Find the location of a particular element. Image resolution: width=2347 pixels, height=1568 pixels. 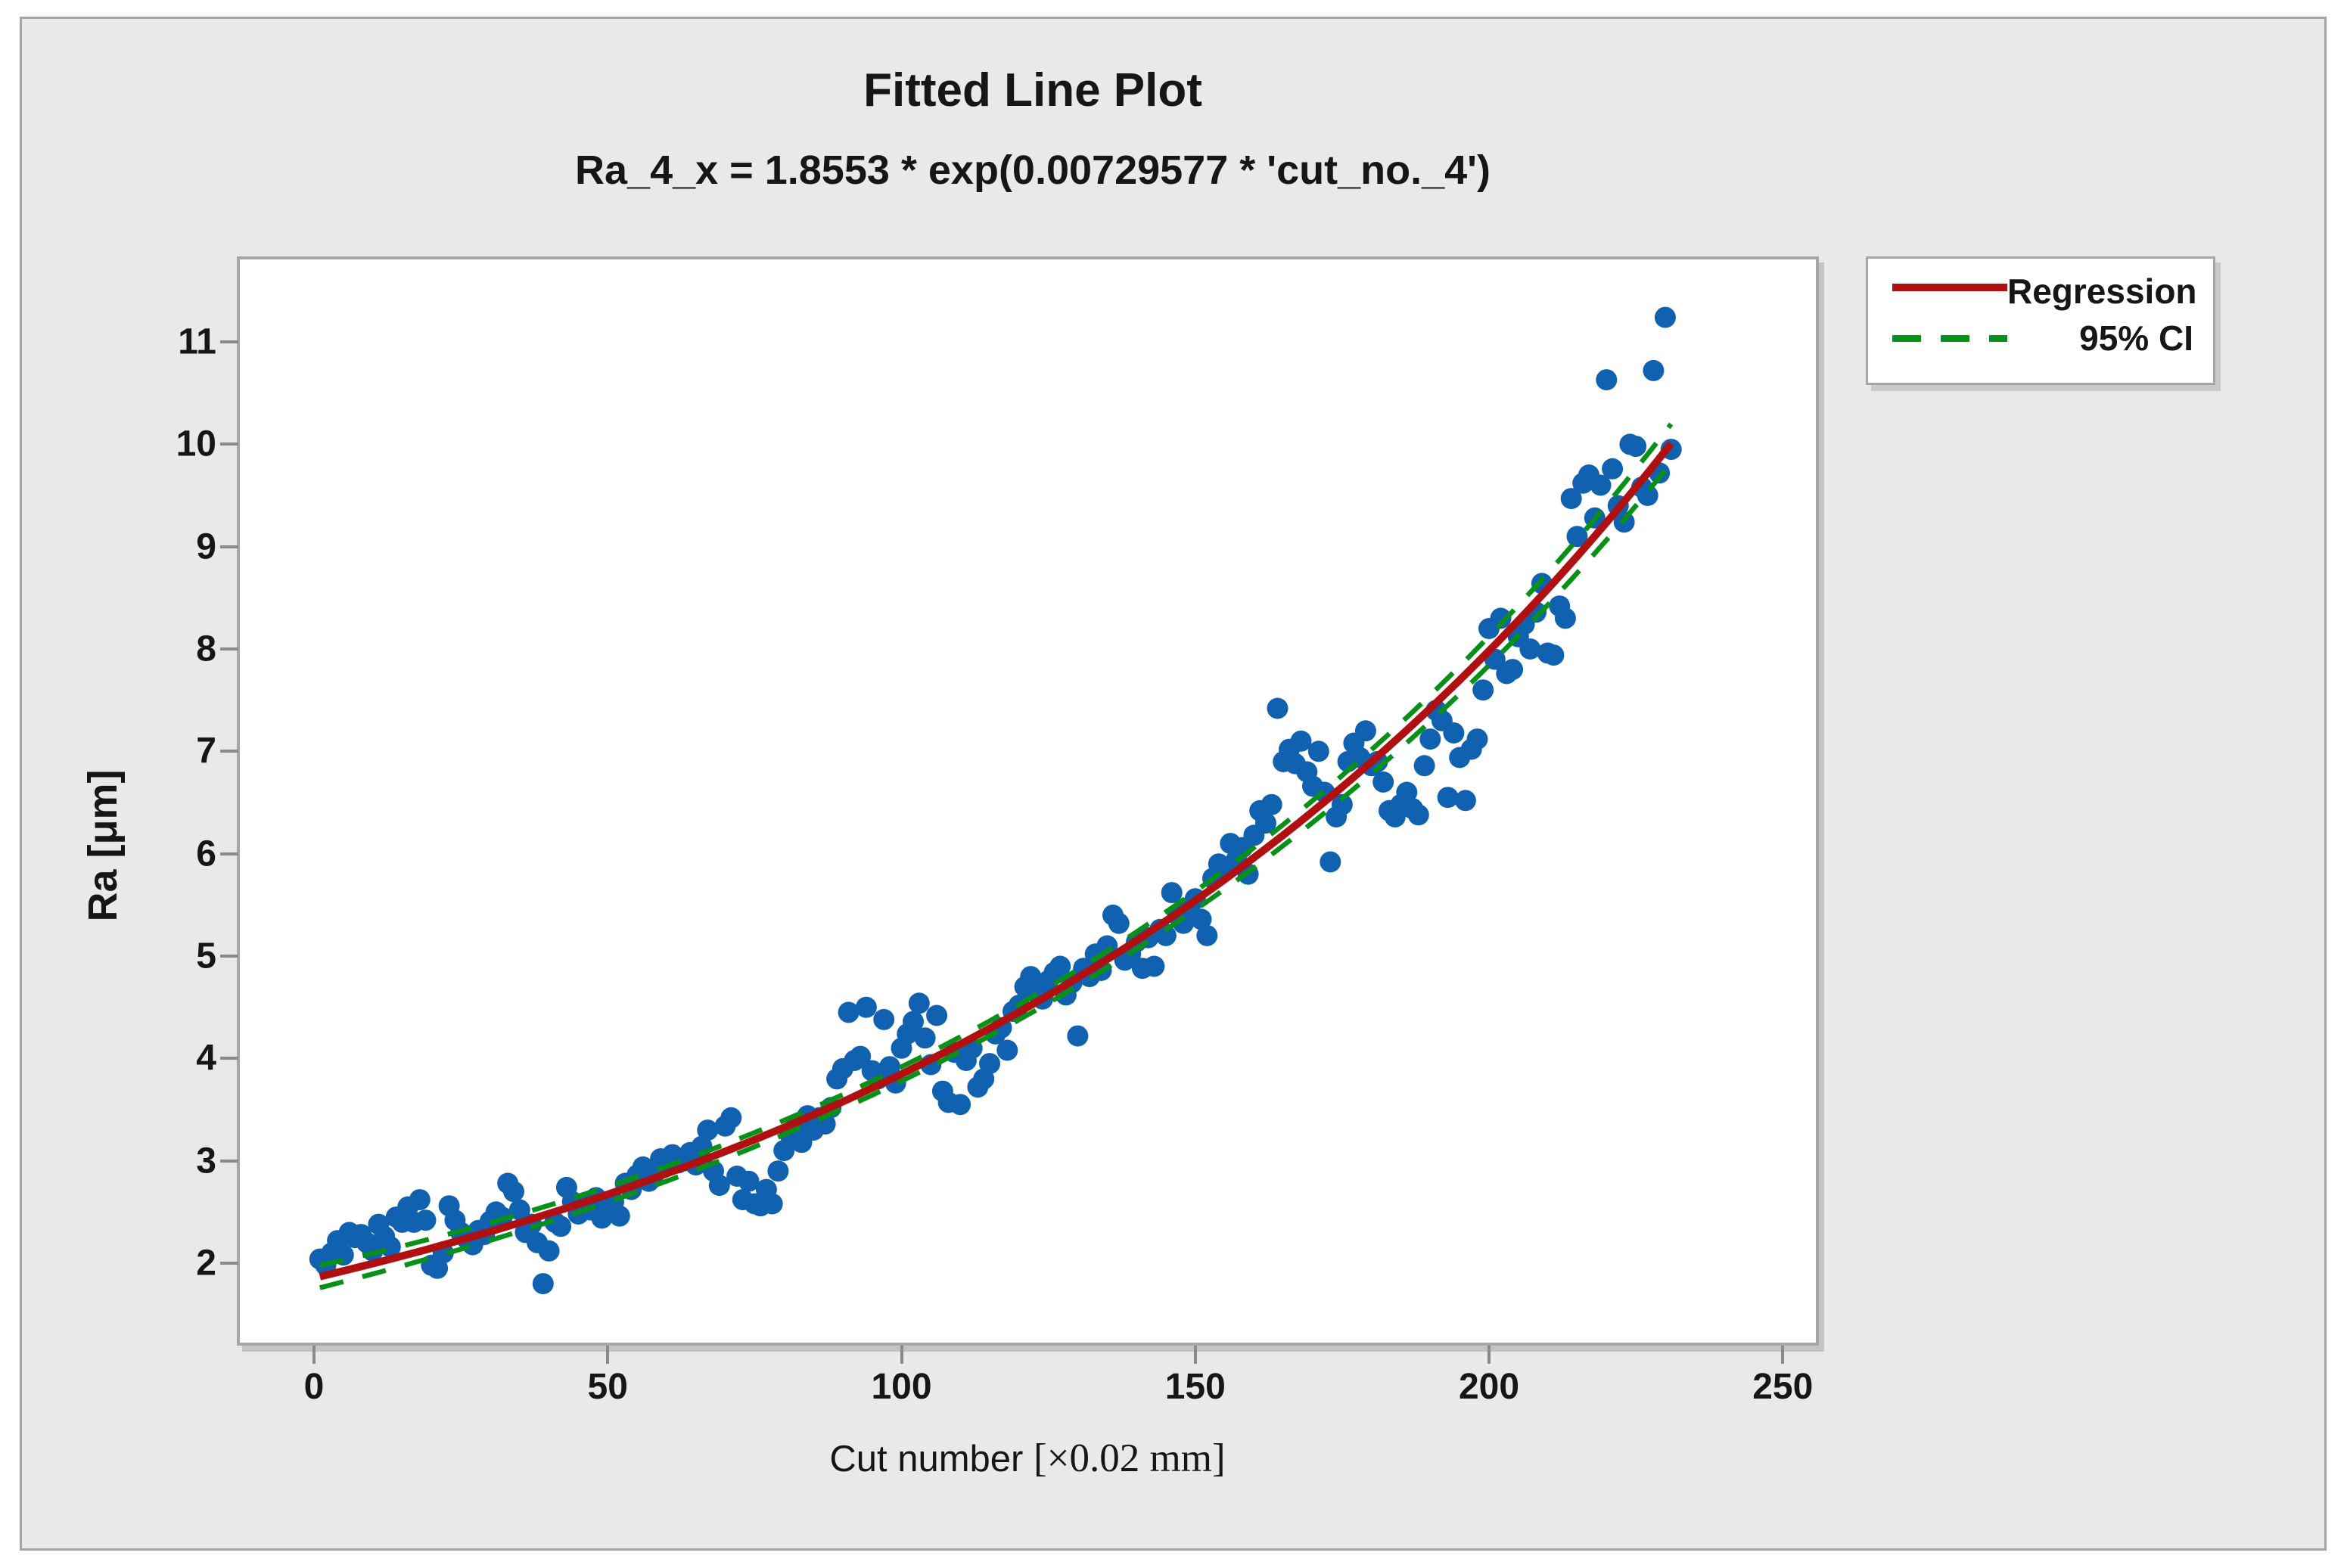

regression-line-swatch is located at coordinates (1949, 292).